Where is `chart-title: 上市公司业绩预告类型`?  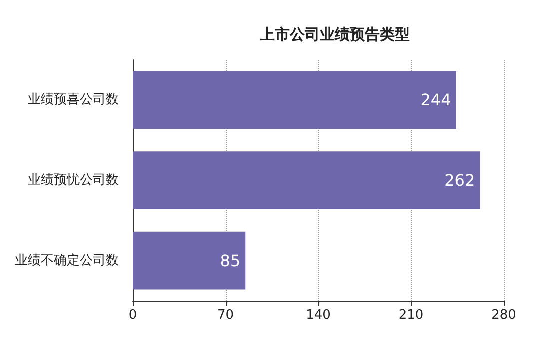
chart-title: 上市公司业绩预告类型 is located at coordinates (334, 35).